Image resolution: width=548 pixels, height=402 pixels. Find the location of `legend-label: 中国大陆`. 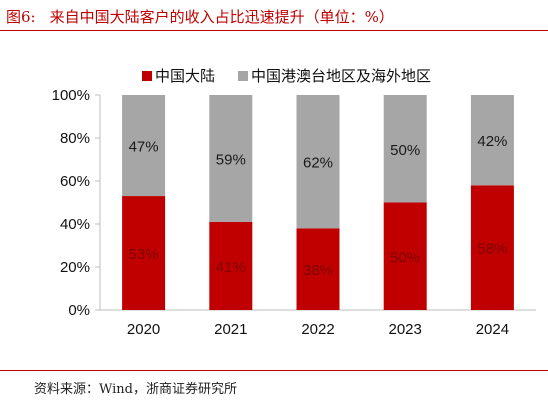

legend-label: 中国大陆 is located at coordinates (185, 76).